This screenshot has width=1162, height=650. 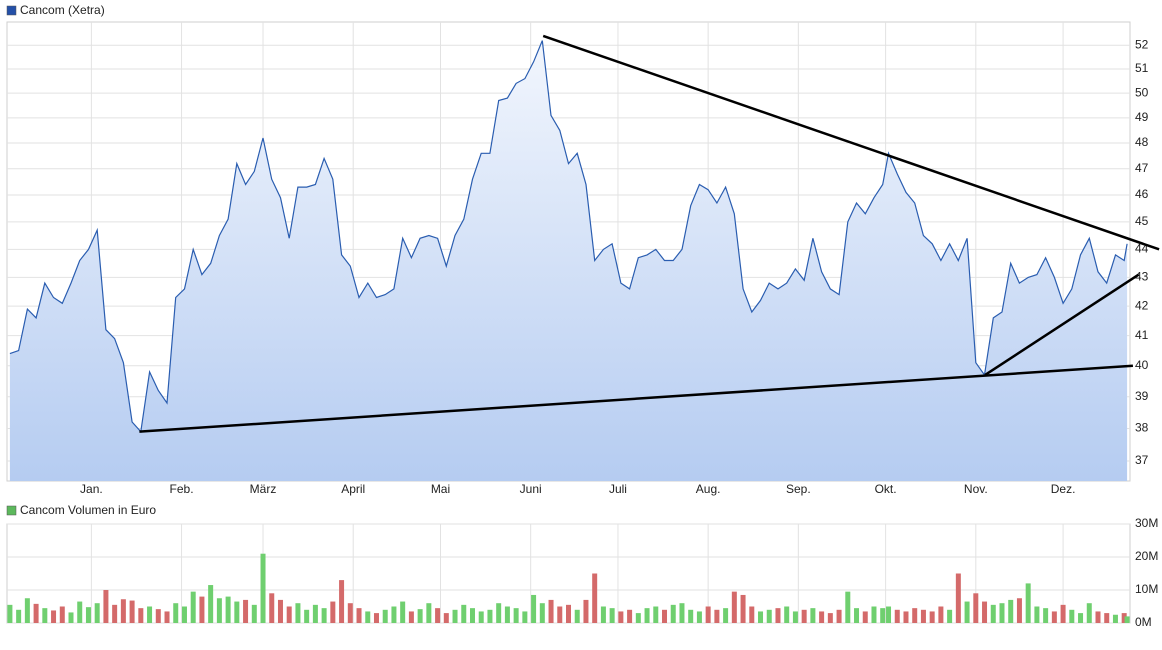 I want to click on y-tick-label: 45, so click(x=1142, y=221).